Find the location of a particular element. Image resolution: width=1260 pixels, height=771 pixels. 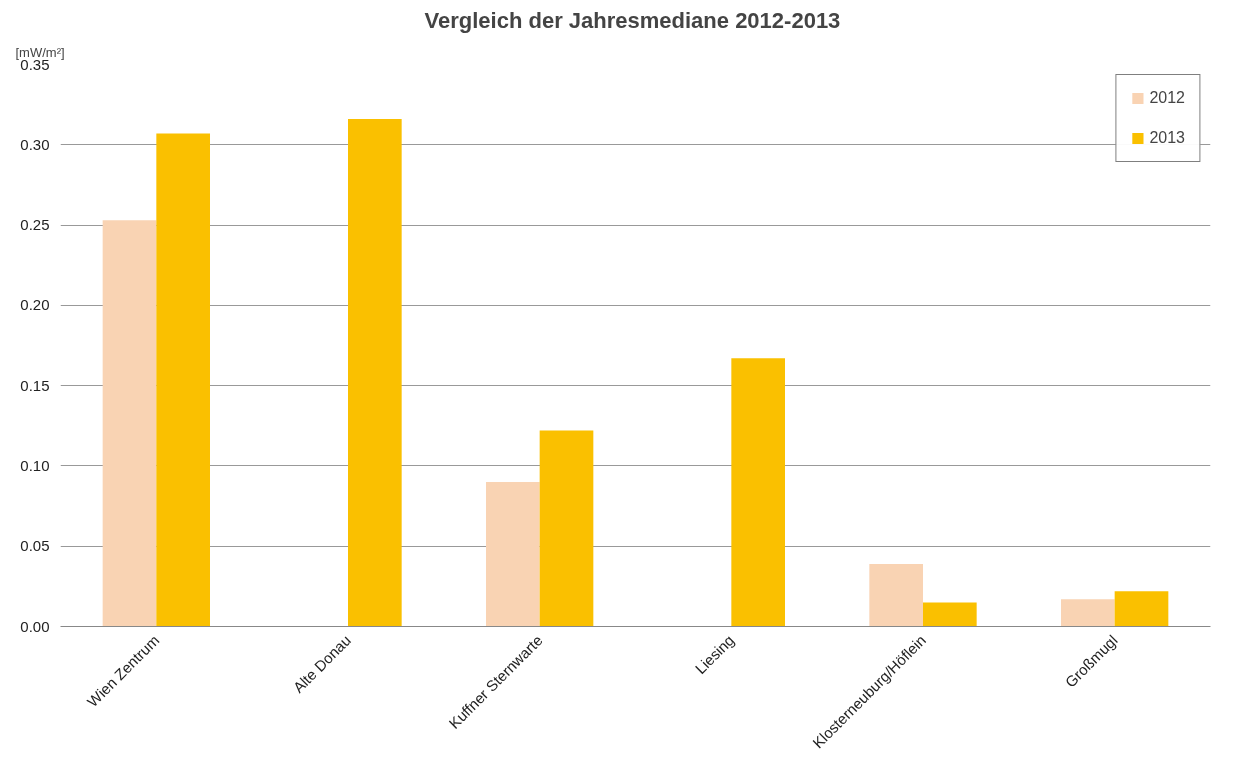

legend-label: 2013 is located at coordinates (1167, 138).